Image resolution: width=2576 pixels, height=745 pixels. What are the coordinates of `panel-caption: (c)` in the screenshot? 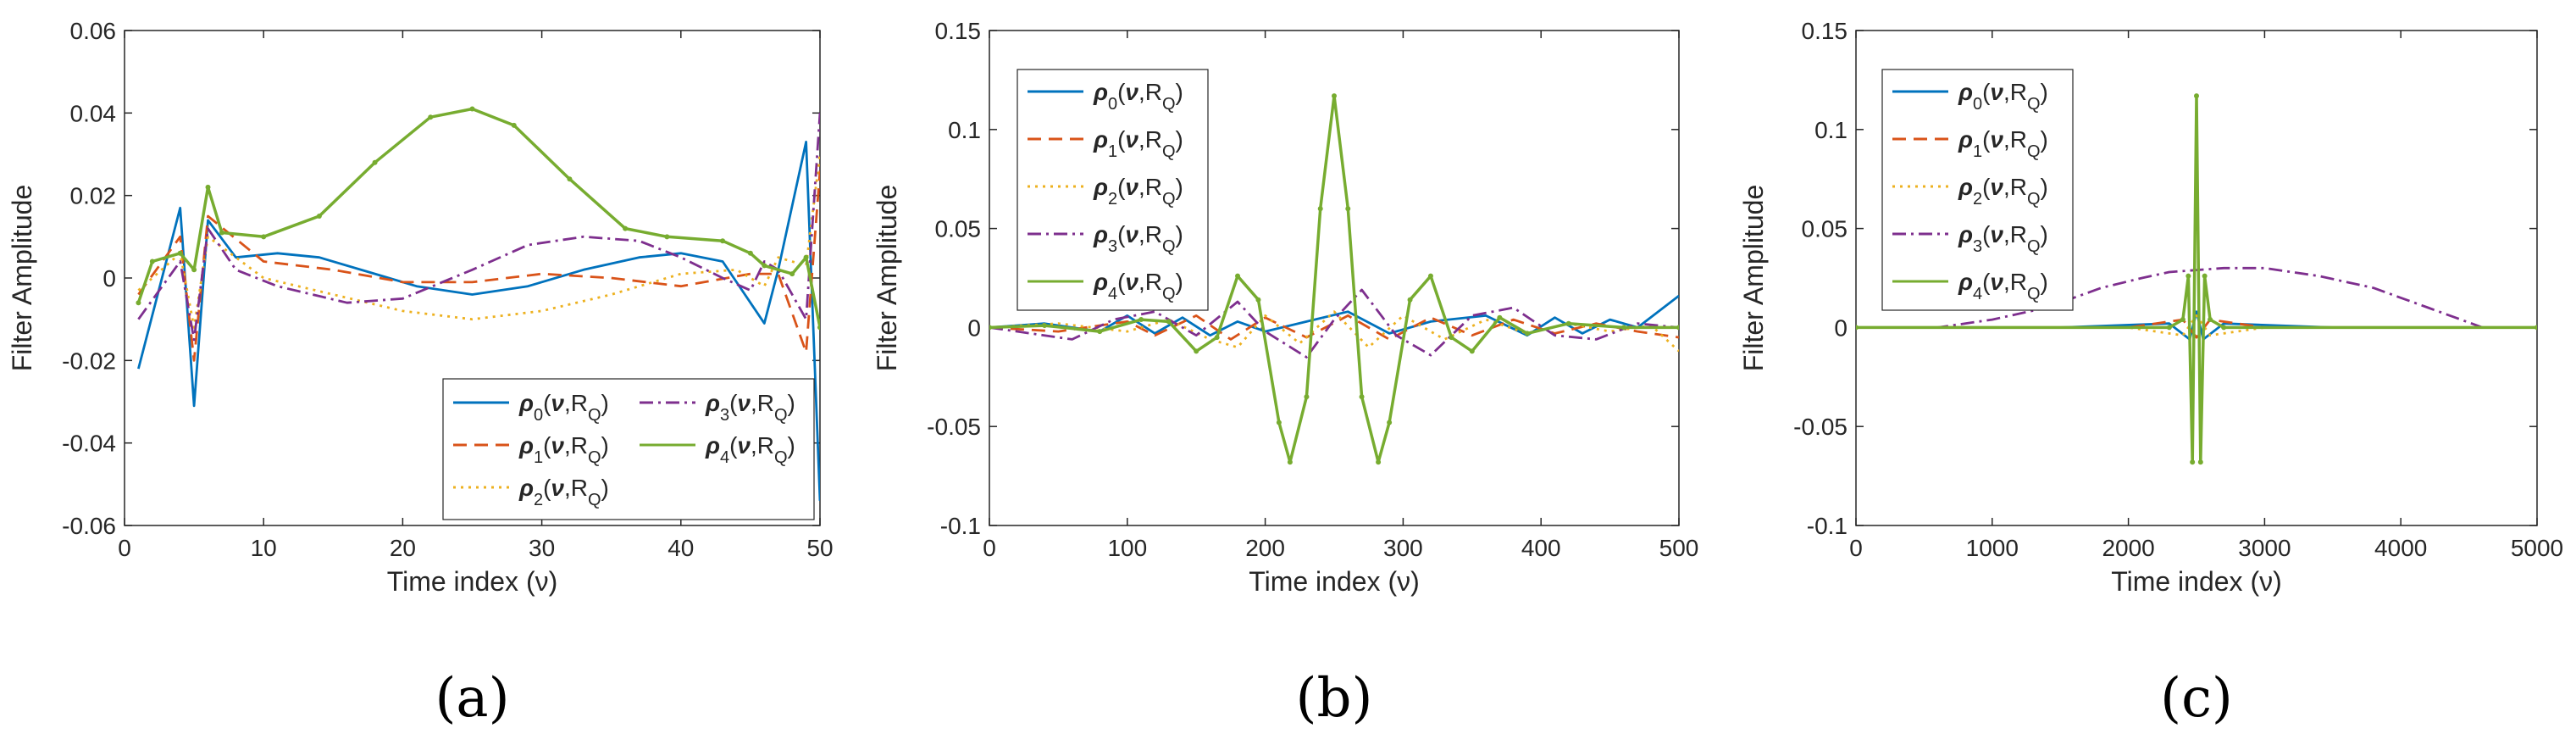 It's located at (2196, 699).